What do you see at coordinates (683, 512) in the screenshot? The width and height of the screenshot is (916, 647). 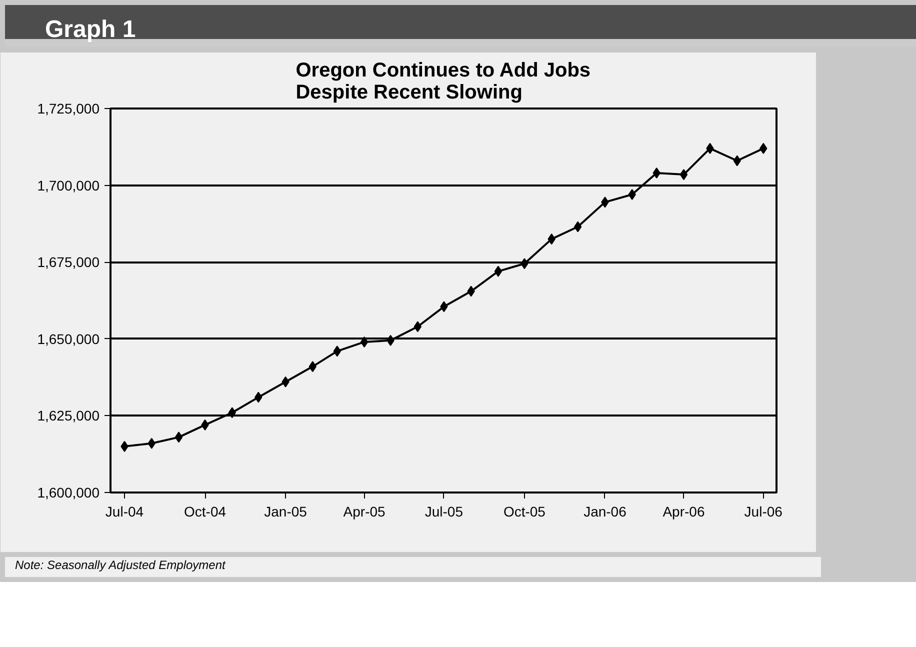 I see `x-tick-label: Apr-06` at bounding box center [683, 512].